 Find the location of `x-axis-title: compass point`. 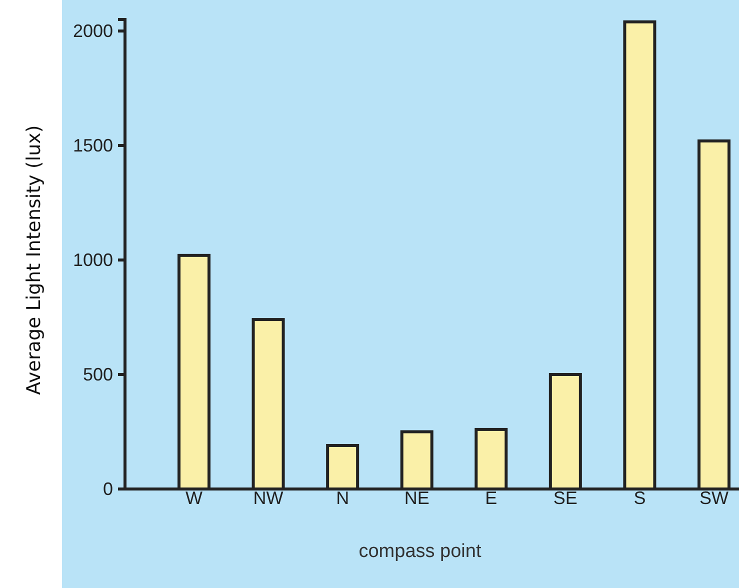

x-axis-title: compass point is located at coordinates (420, 551).